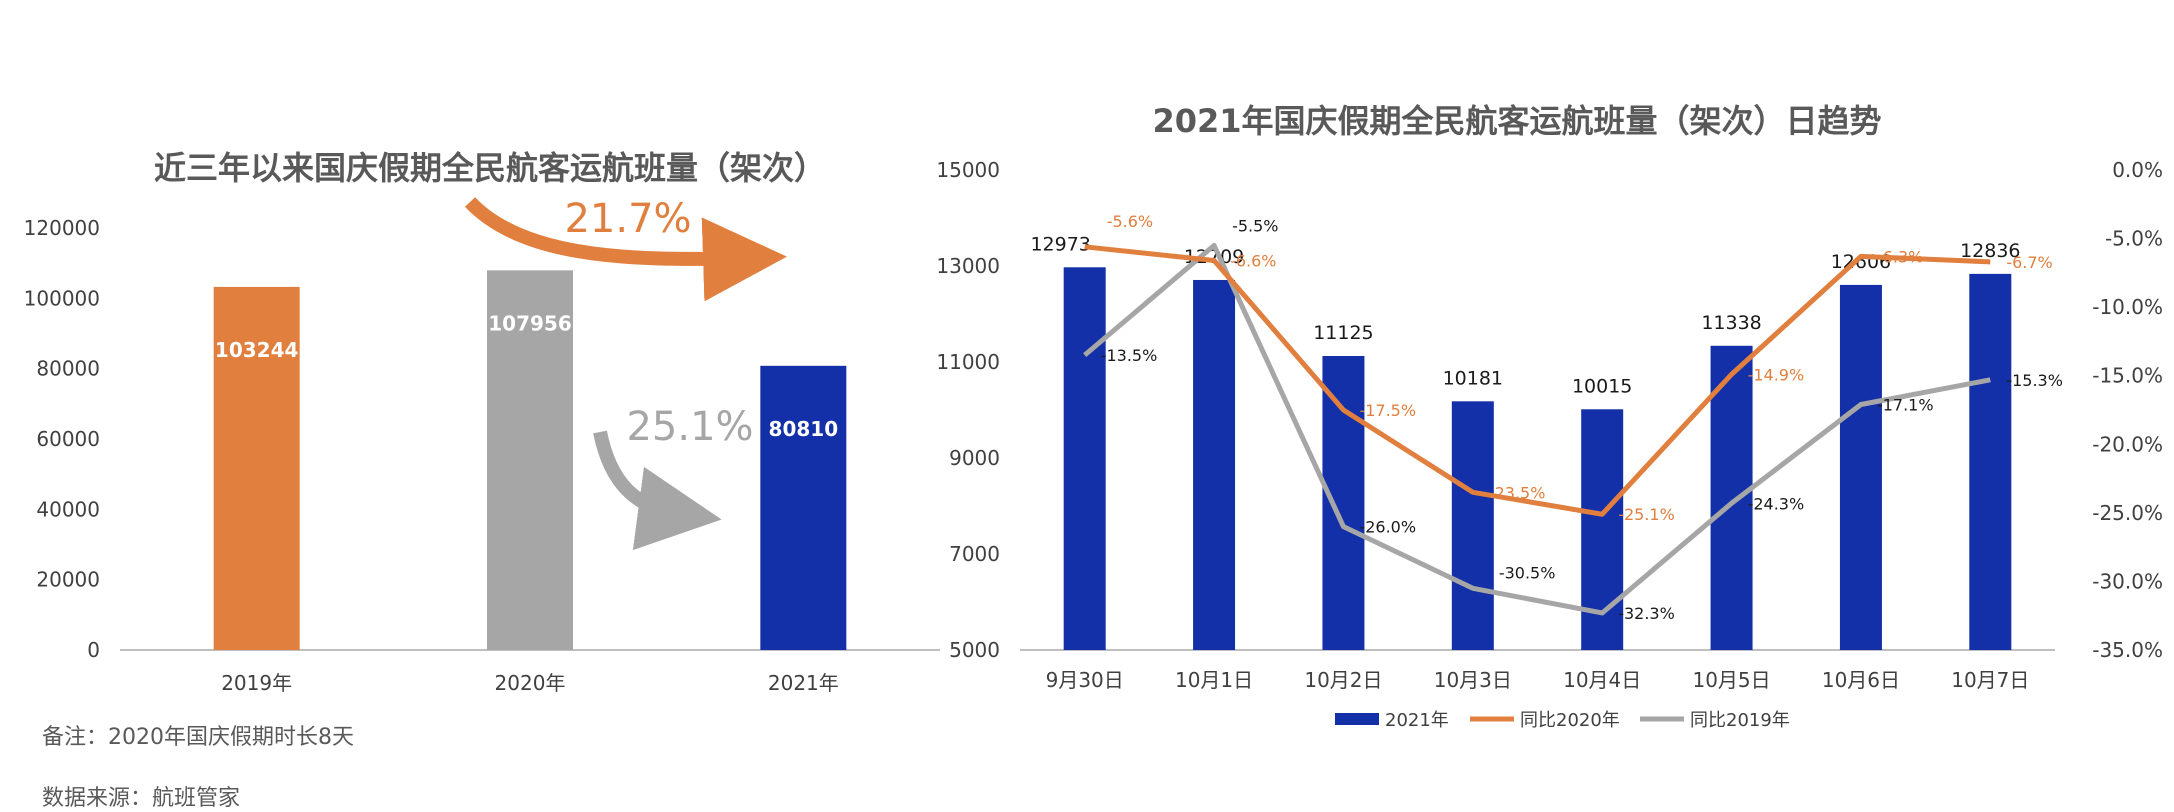 The image size is (2174, 812). What do you see at coordinates (2137, 170) in the screenshot?
I see `right-y2-tick-label: 0.0%` at bounding box center [2137, 170].